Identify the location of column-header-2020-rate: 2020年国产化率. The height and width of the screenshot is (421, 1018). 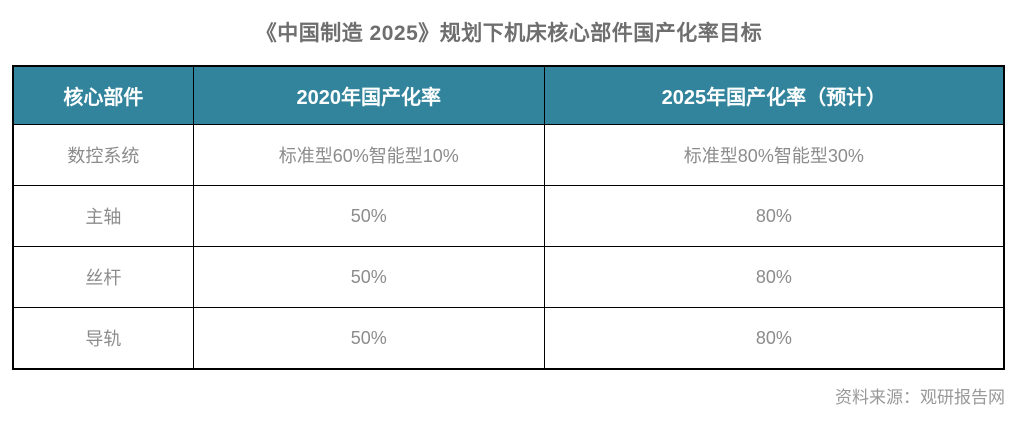
(368, 95).